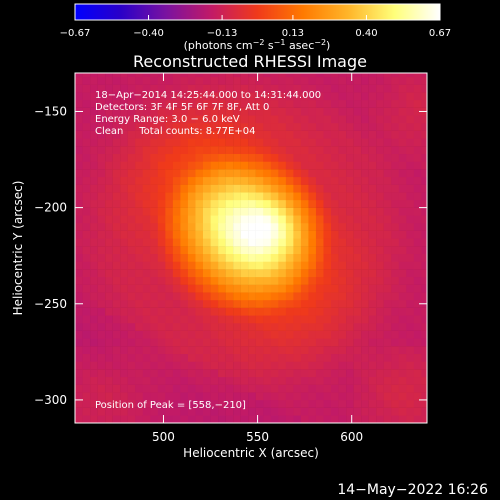  What do you see at coordinates (222, 33) in the screenshot?
I see `colorbar-tick-label: −0.13` at bounding box center [222, 33].